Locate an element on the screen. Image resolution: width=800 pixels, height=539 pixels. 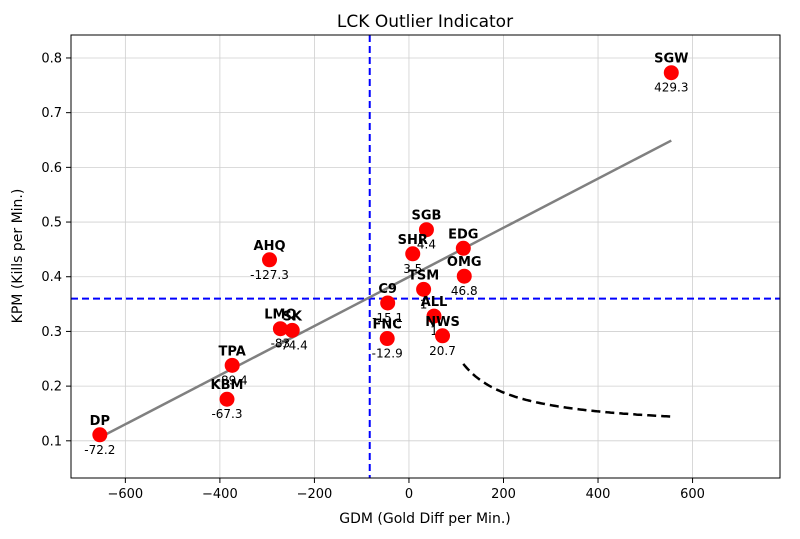
point-value-label: 20.7 is located at coordinates (442, 351).